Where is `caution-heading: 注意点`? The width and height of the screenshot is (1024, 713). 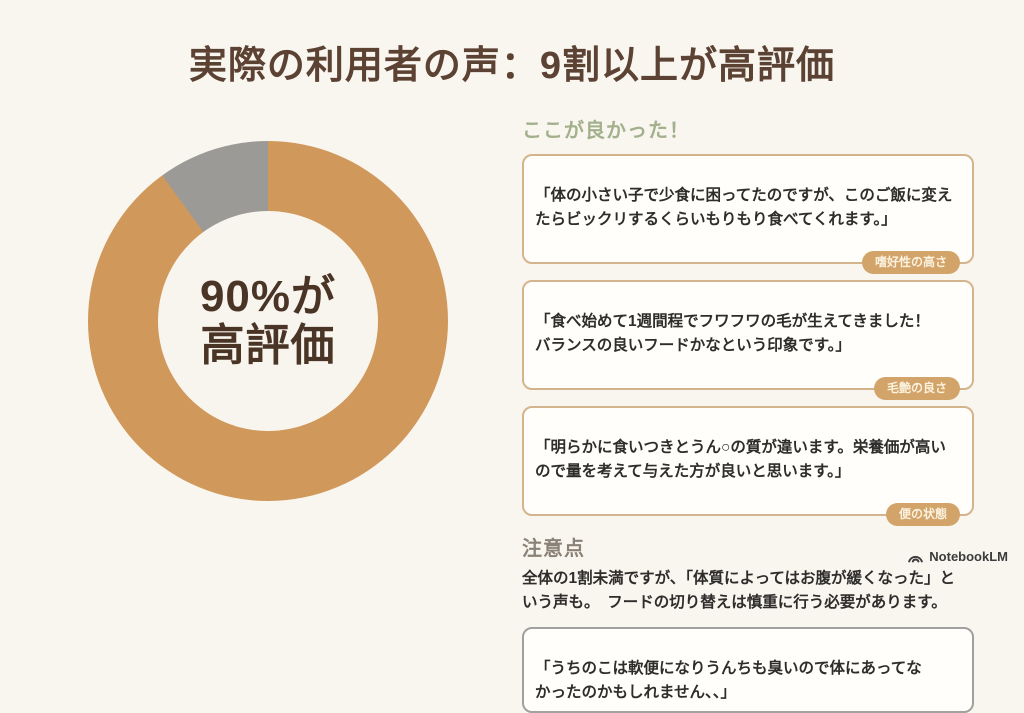
caution-heading: 注意点 is located at coordinates (553, 549).